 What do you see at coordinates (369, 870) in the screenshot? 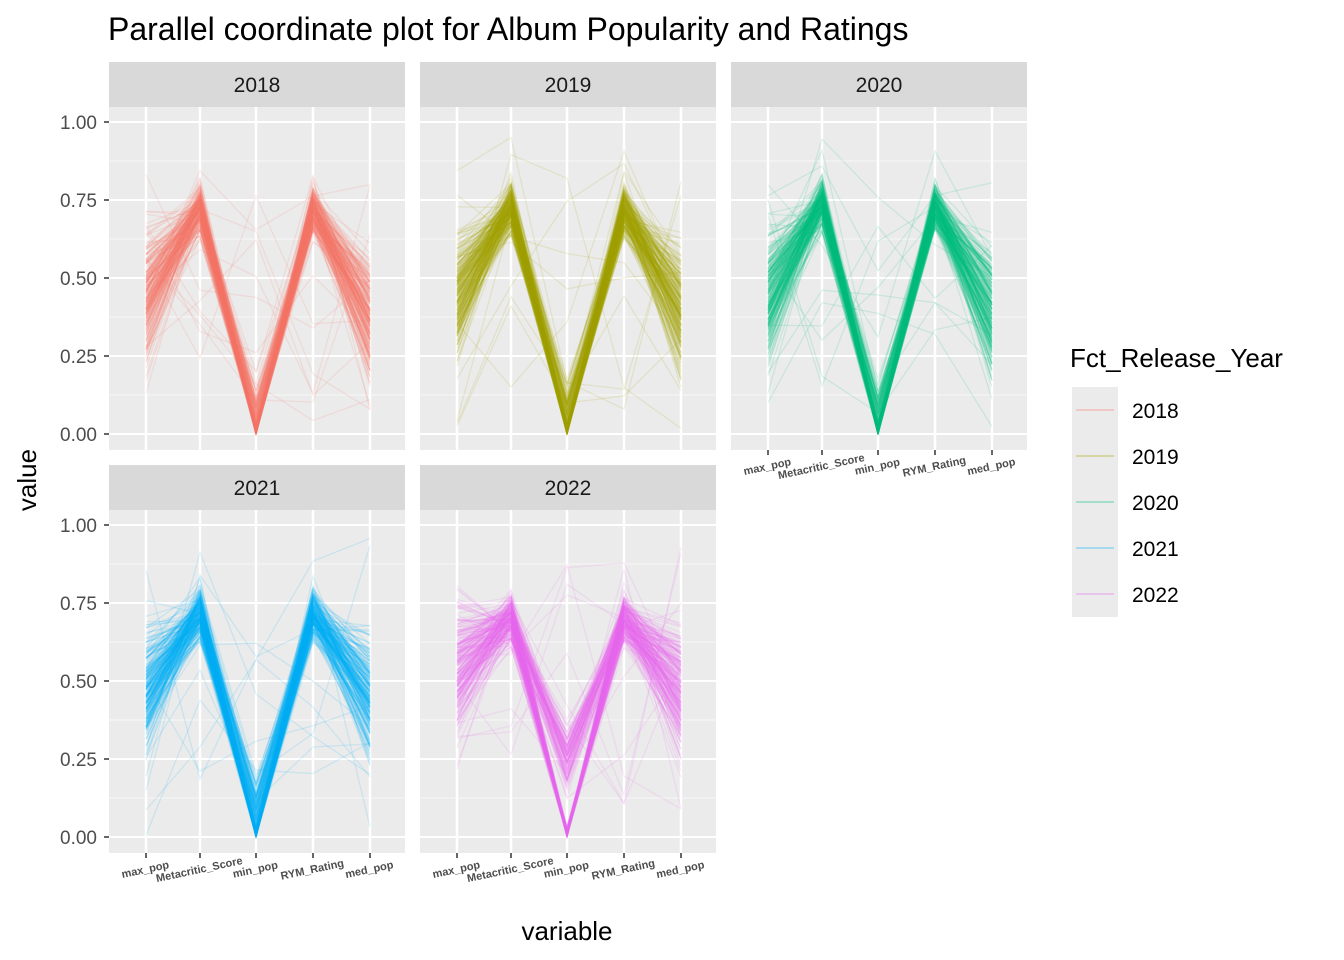
I see `x-tick-label: med_pop` at bounding box center [369, 870].